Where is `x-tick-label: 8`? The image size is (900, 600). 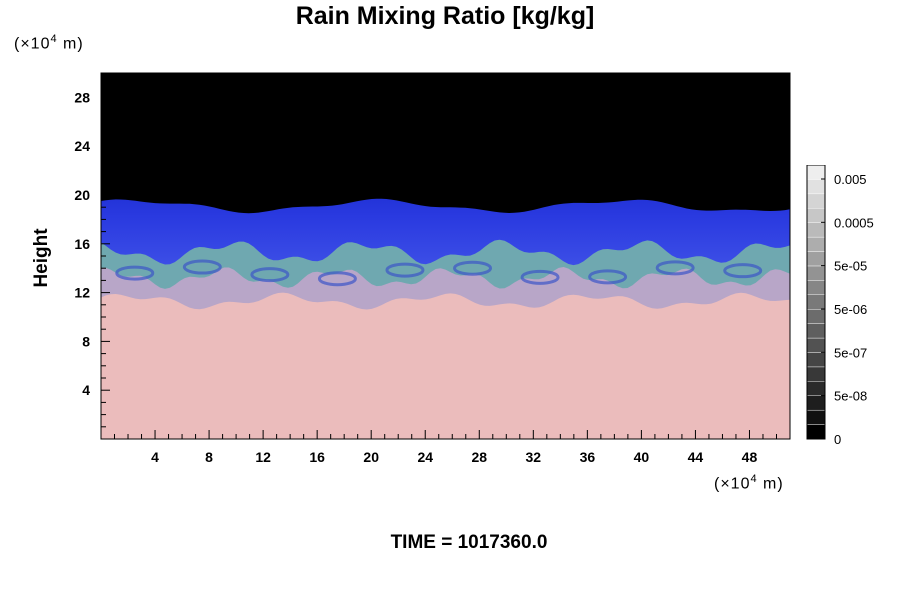 x-tick-label: 8 is located at coordinates (209, 457).